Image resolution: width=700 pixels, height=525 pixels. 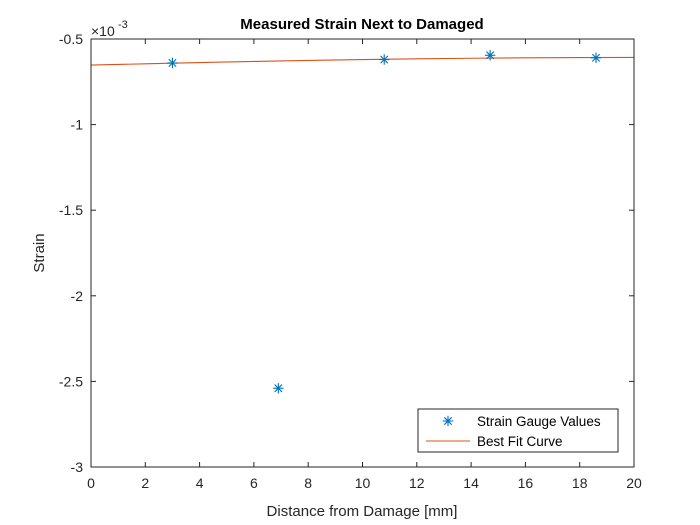 What do you see at coordinates (91, 483) in the screenshot?
I see `x-tick-label: 0` at bounding box center [91, 483].